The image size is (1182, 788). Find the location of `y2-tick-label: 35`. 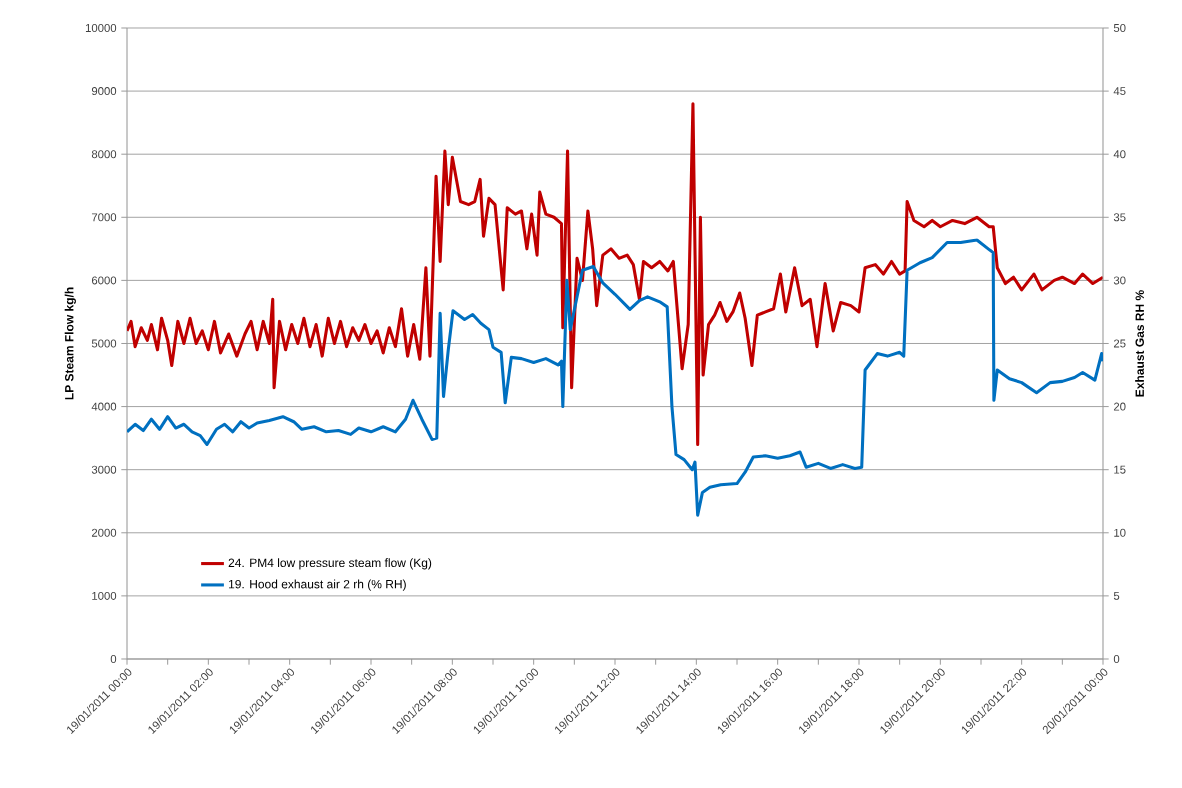

y2-tick-label: 35 is located at coordinates (1119, 217).